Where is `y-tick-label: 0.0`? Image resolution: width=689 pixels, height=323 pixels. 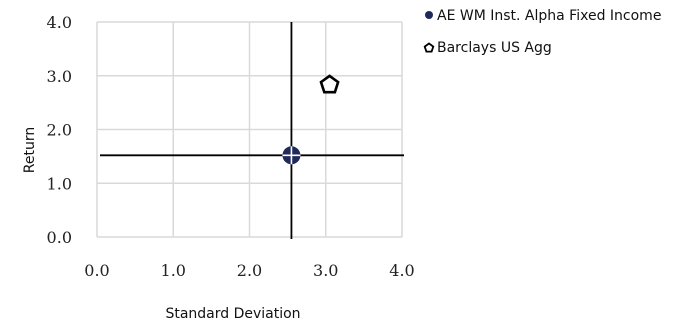
y-tick-label: 0.0 is located at coordinates (59, 237).